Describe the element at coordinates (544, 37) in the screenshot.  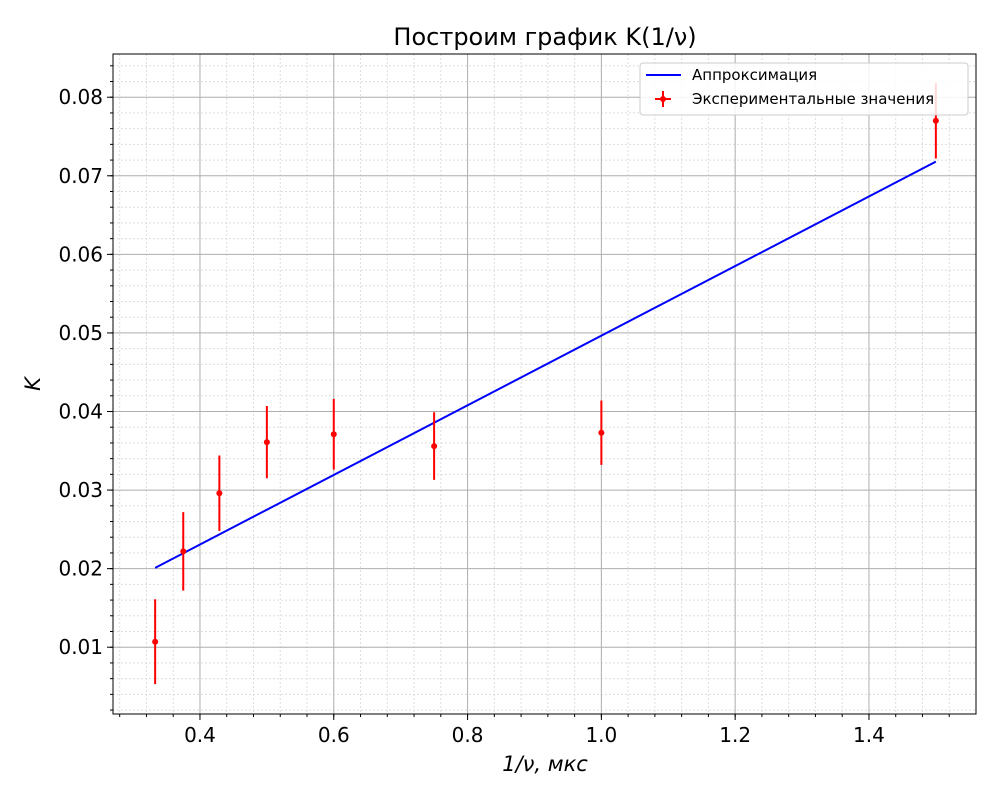
I see `chart-title: Построим график K(1/ν)` at that location.